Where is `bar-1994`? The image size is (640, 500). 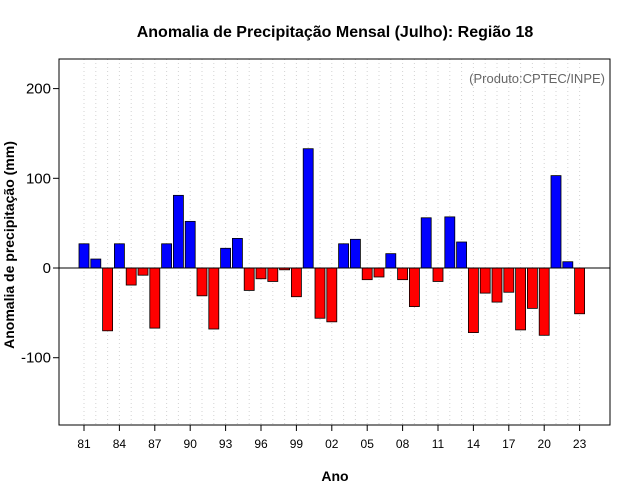 bar-1994 is located at coordinates (237, 253).